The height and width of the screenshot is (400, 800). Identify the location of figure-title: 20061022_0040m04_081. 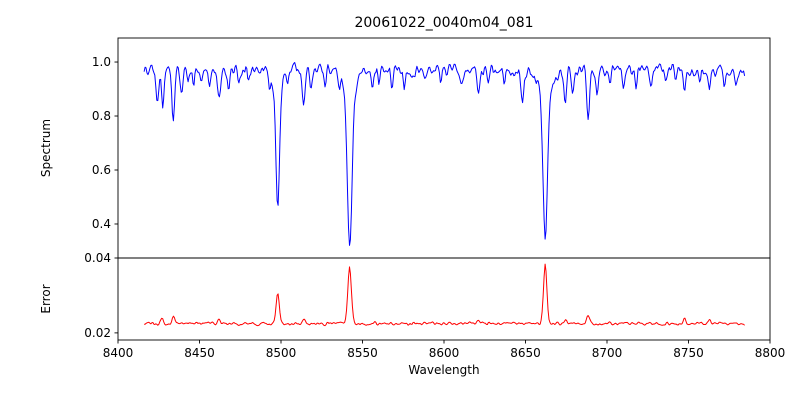
(443, 23).